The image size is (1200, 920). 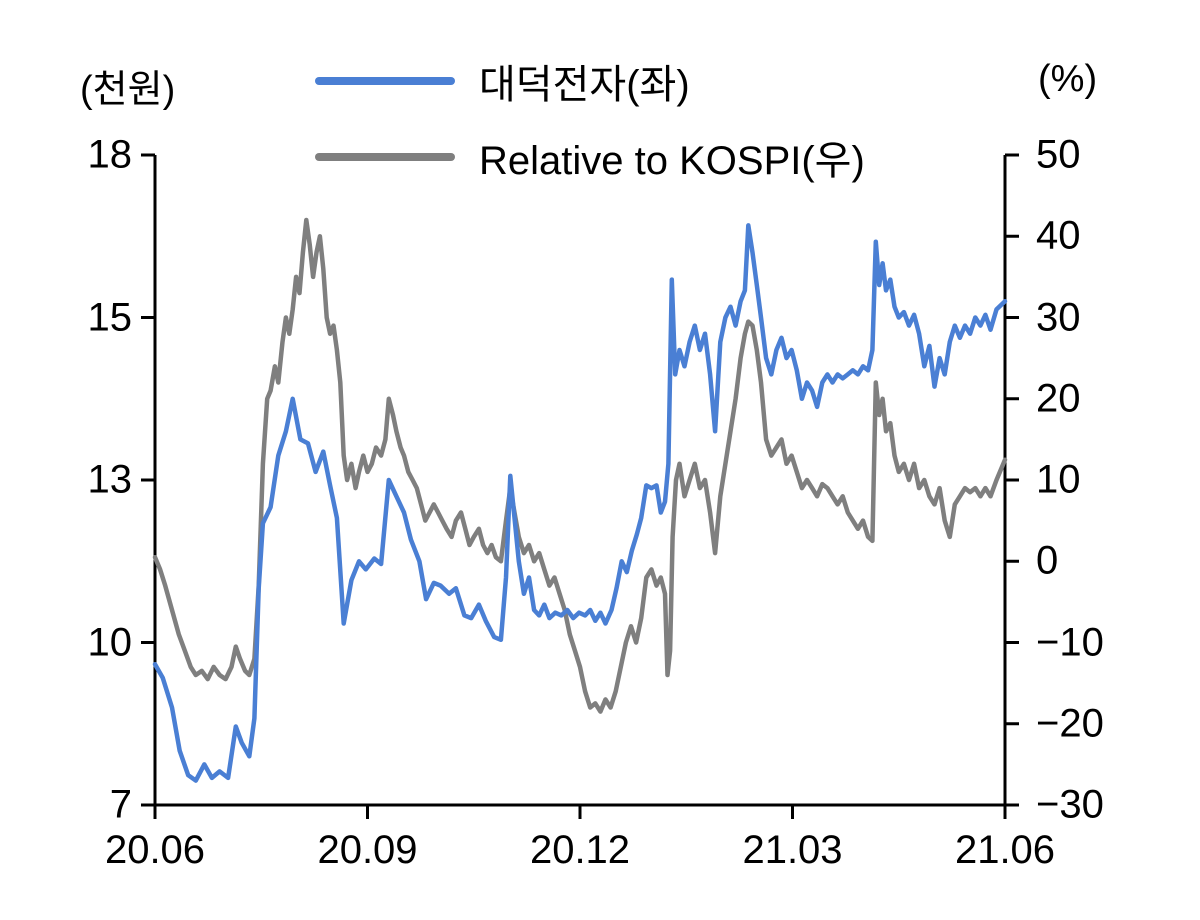 I want to click on legend-item-price: 대덕전자(좌), so click(x=502, y=81).